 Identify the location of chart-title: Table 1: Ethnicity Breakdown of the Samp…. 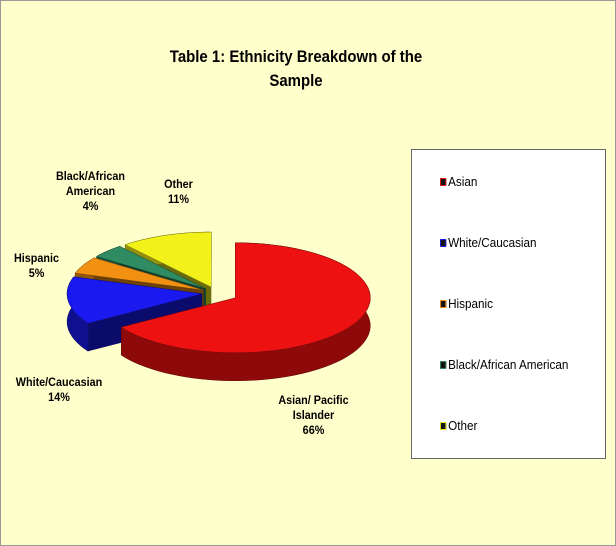
(296, 68).